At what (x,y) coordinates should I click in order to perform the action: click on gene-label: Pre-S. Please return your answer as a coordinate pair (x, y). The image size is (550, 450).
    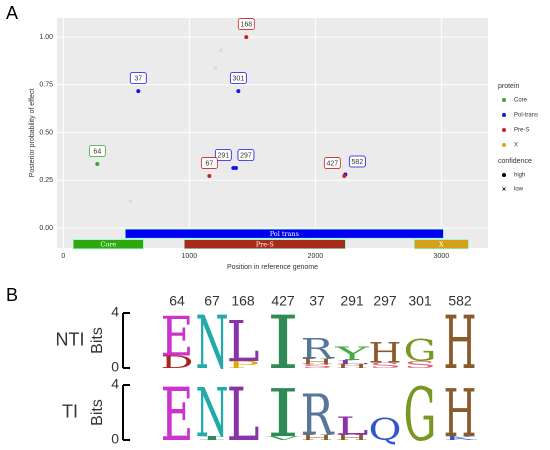
    Looking at the image, I should click on (265, 245).